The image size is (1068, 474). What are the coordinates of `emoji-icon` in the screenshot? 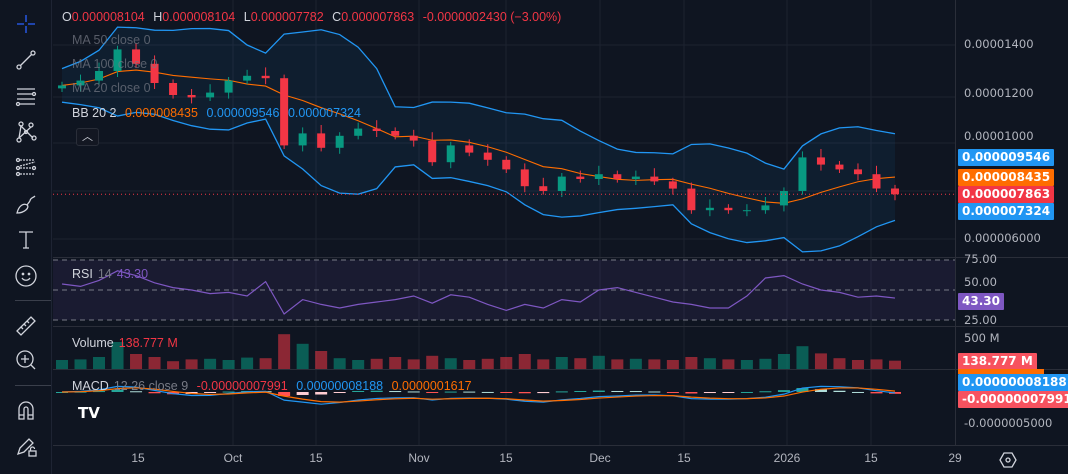 It's located at (26, 276).